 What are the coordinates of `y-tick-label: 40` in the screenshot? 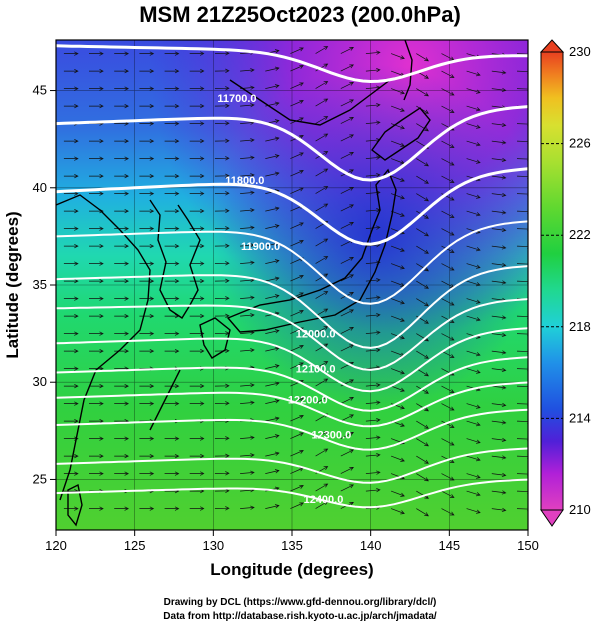 It's located at (40, 187).